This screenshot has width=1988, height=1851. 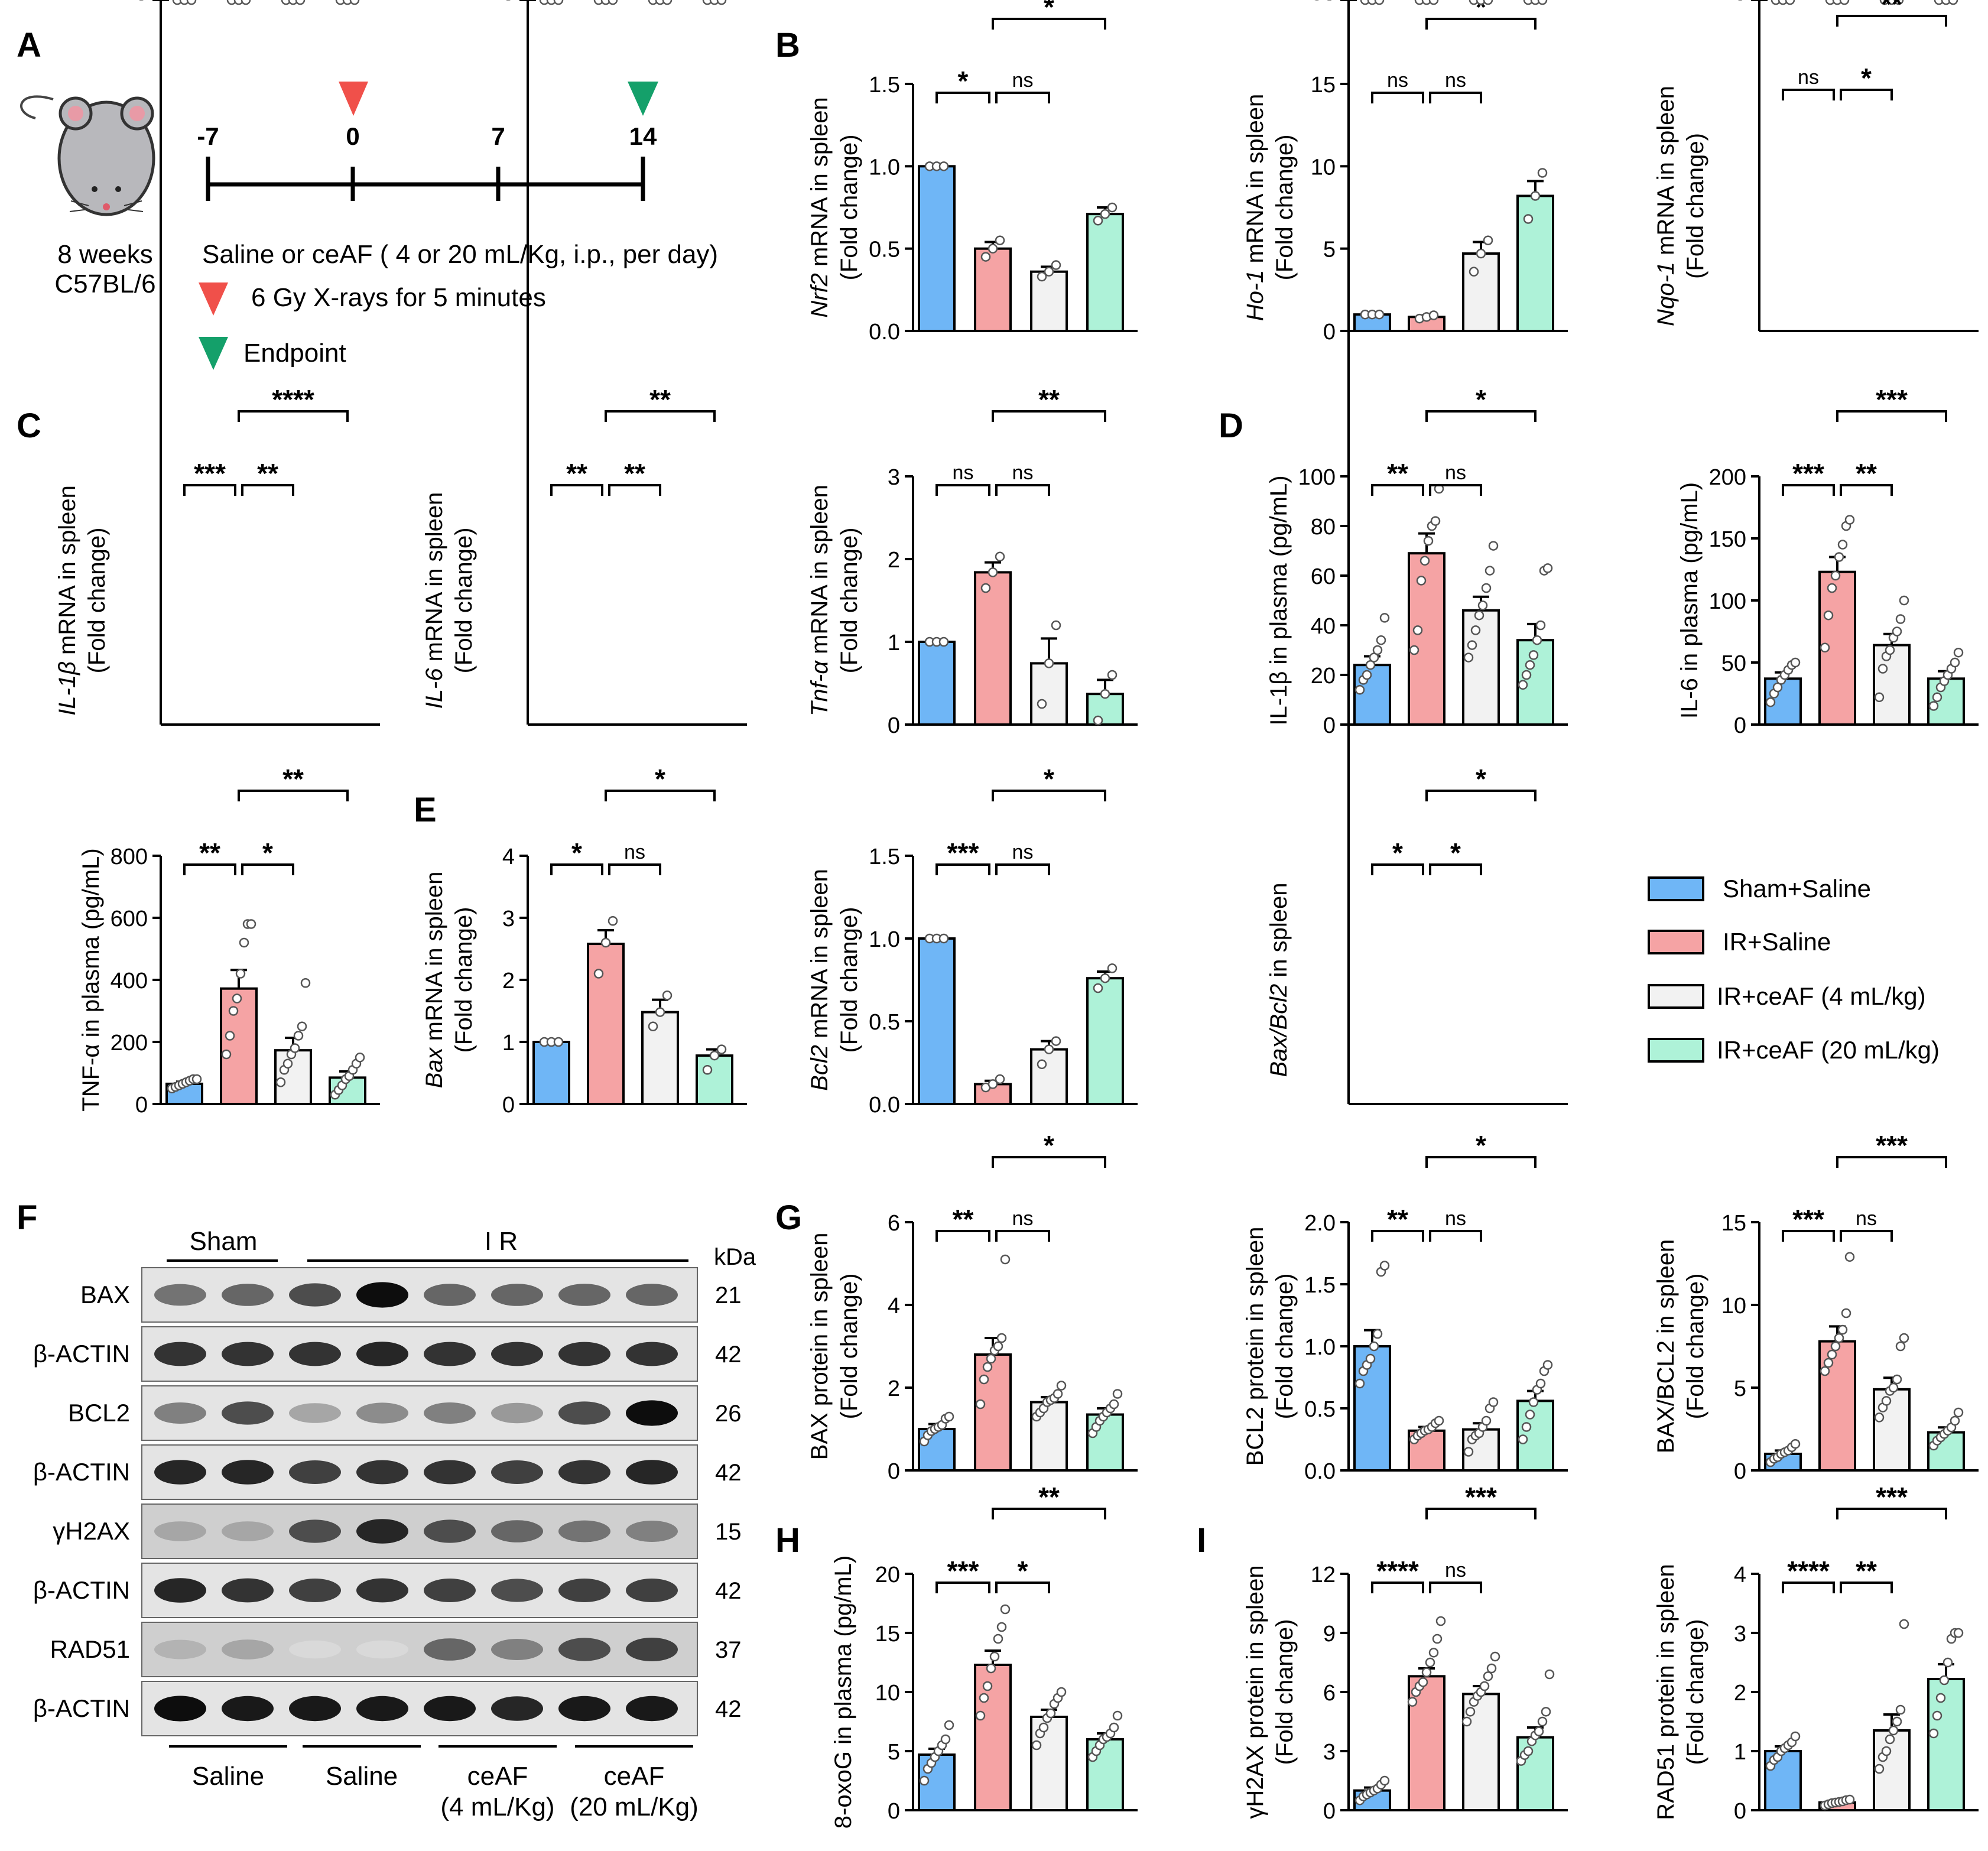 I want to click on panel-letter-b: B, so click(x=787, y=45).